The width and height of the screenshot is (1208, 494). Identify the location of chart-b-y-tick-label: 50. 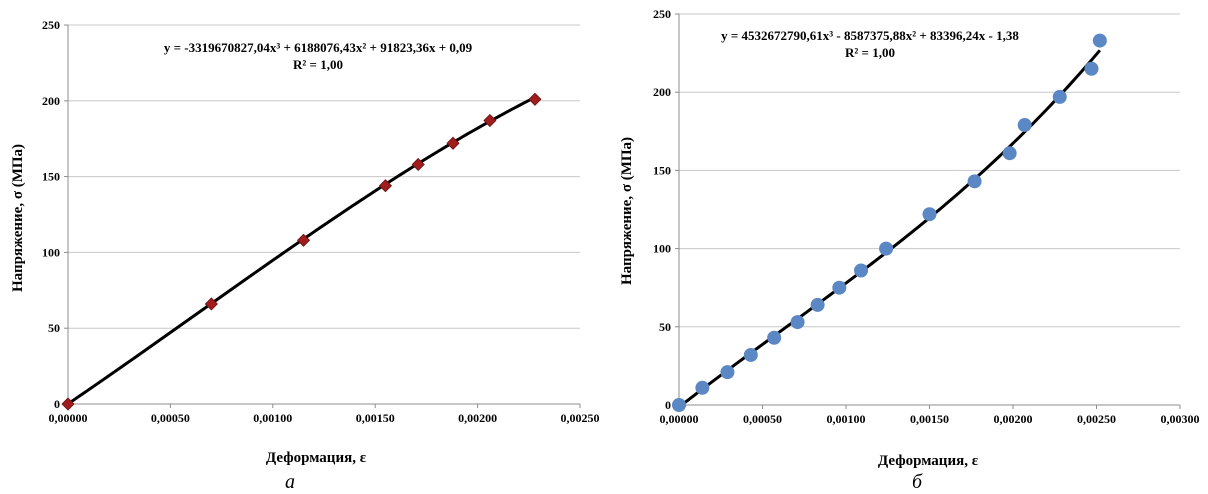
(665, 327).